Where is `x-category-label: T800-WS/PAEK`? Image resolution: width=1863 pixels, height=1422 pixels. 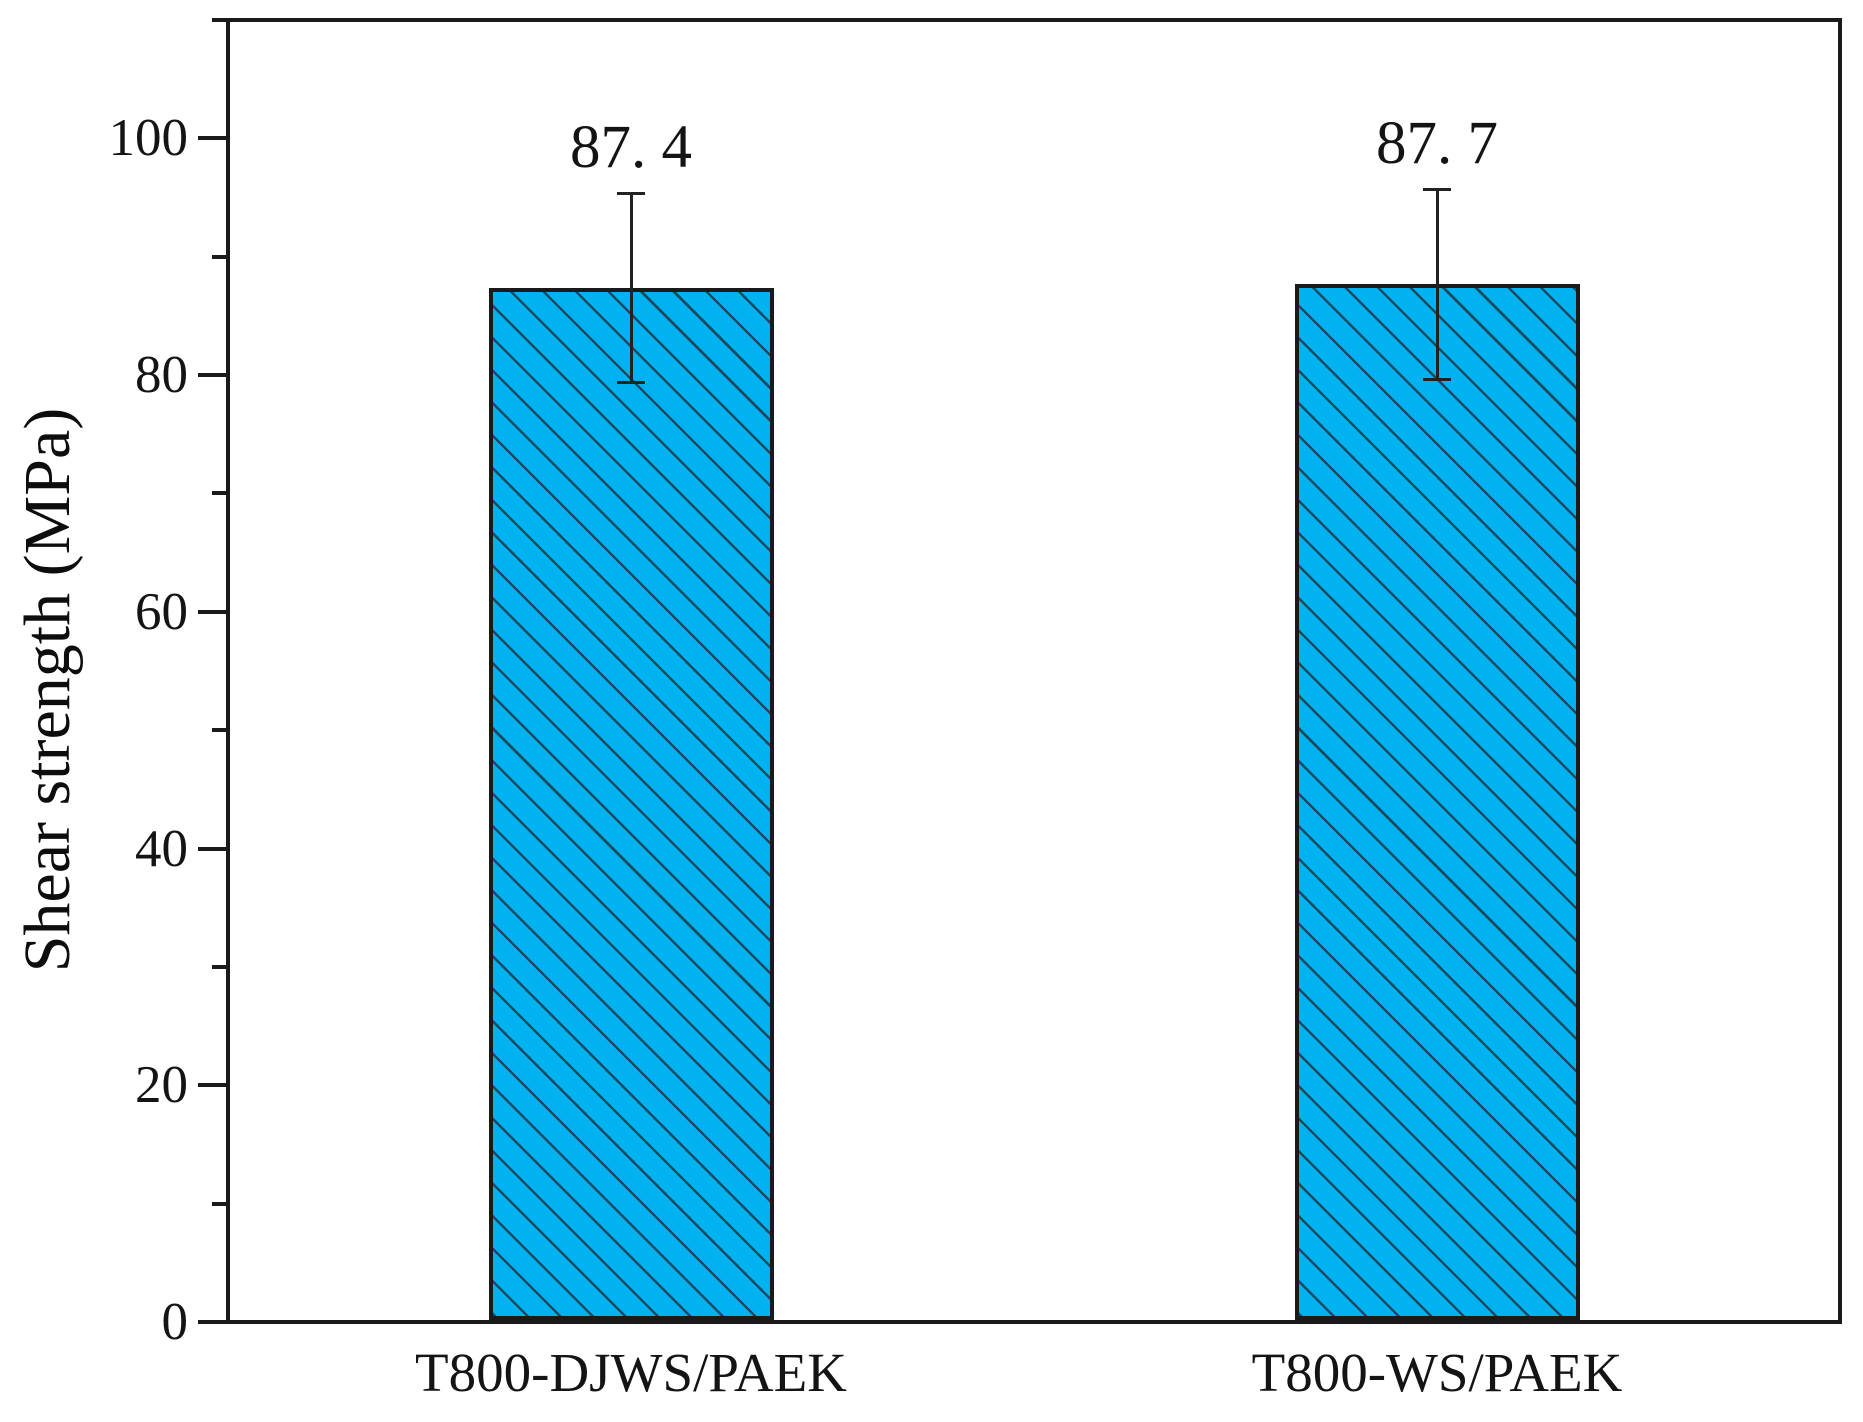
x-category-label: T800-WS/PAEK is located at coordinates (1437, 1372).